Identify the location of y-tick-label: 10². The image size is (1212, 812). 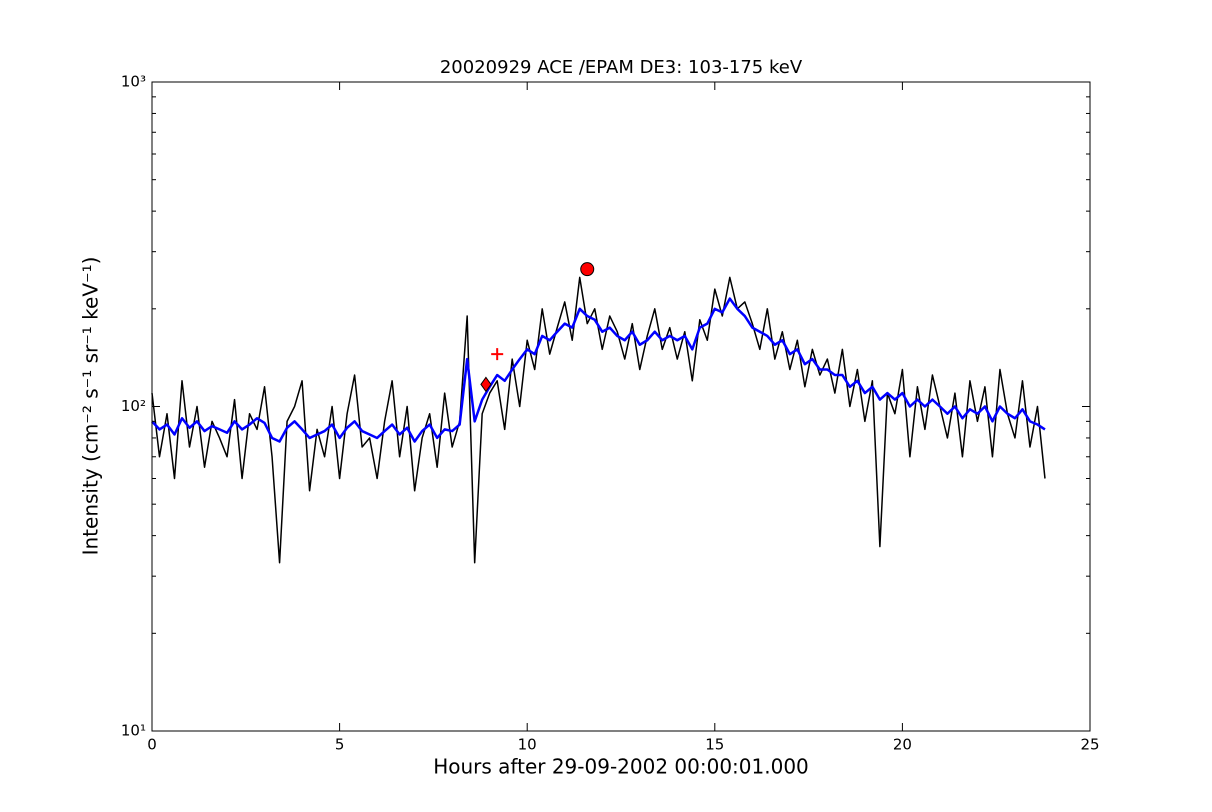
(133, 406).